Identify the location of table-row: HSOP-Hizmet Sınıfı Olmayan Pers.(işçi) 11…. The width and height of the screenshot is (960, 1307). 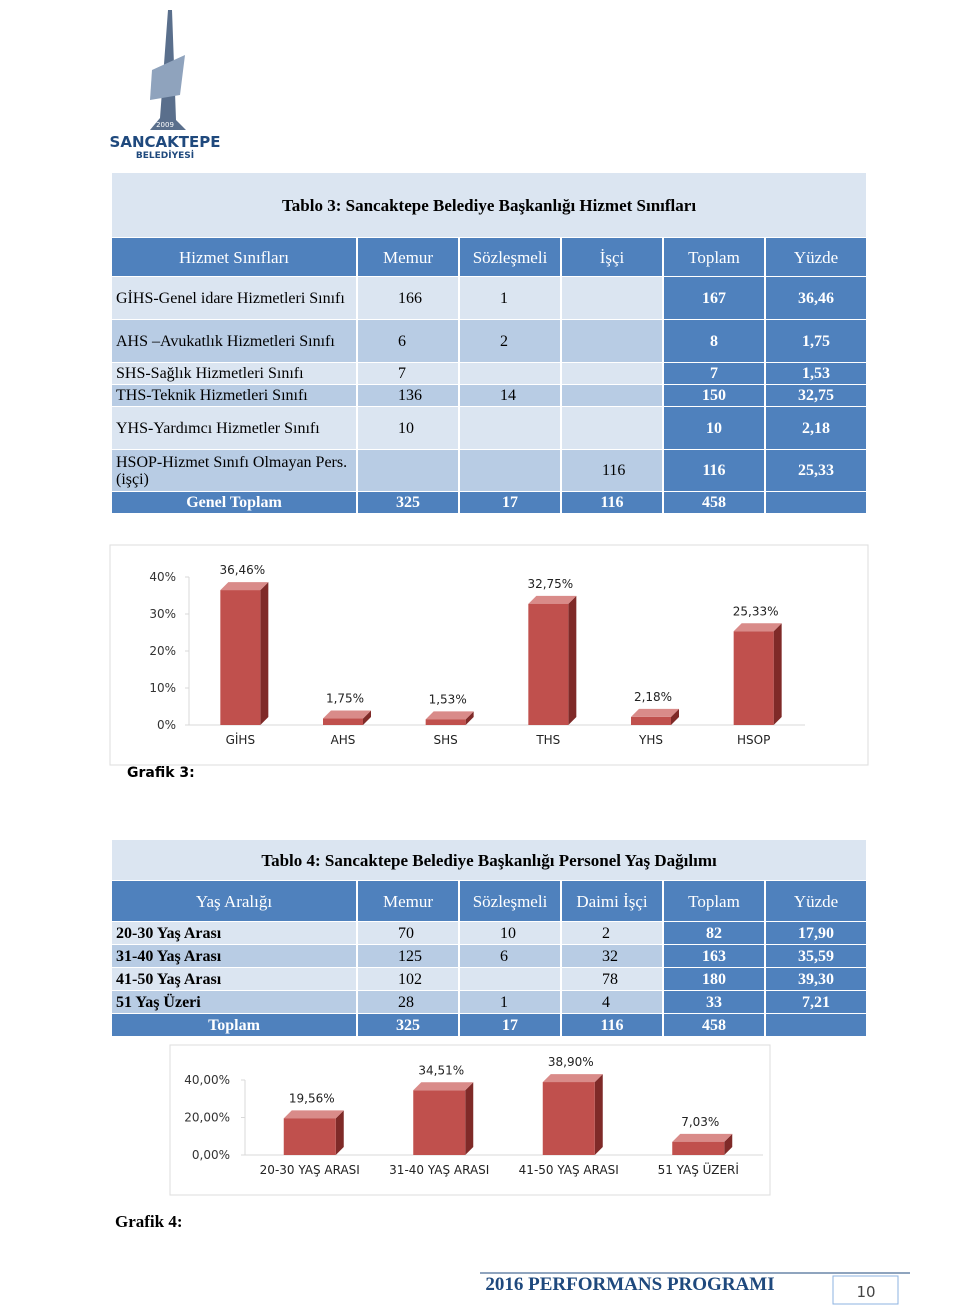
(489, 470).